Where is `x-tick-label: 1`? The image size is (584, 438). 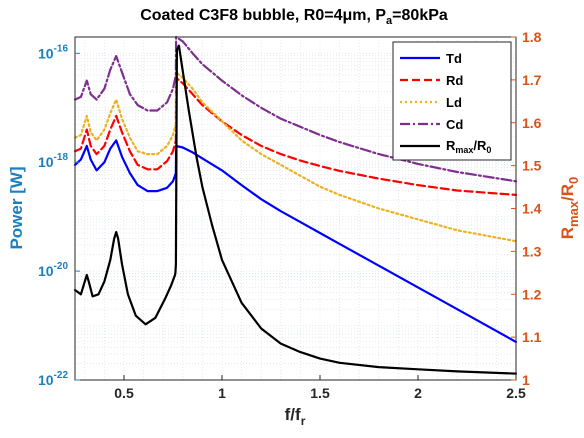 x-tick-label: 1 is located at coordinates (222, 393).